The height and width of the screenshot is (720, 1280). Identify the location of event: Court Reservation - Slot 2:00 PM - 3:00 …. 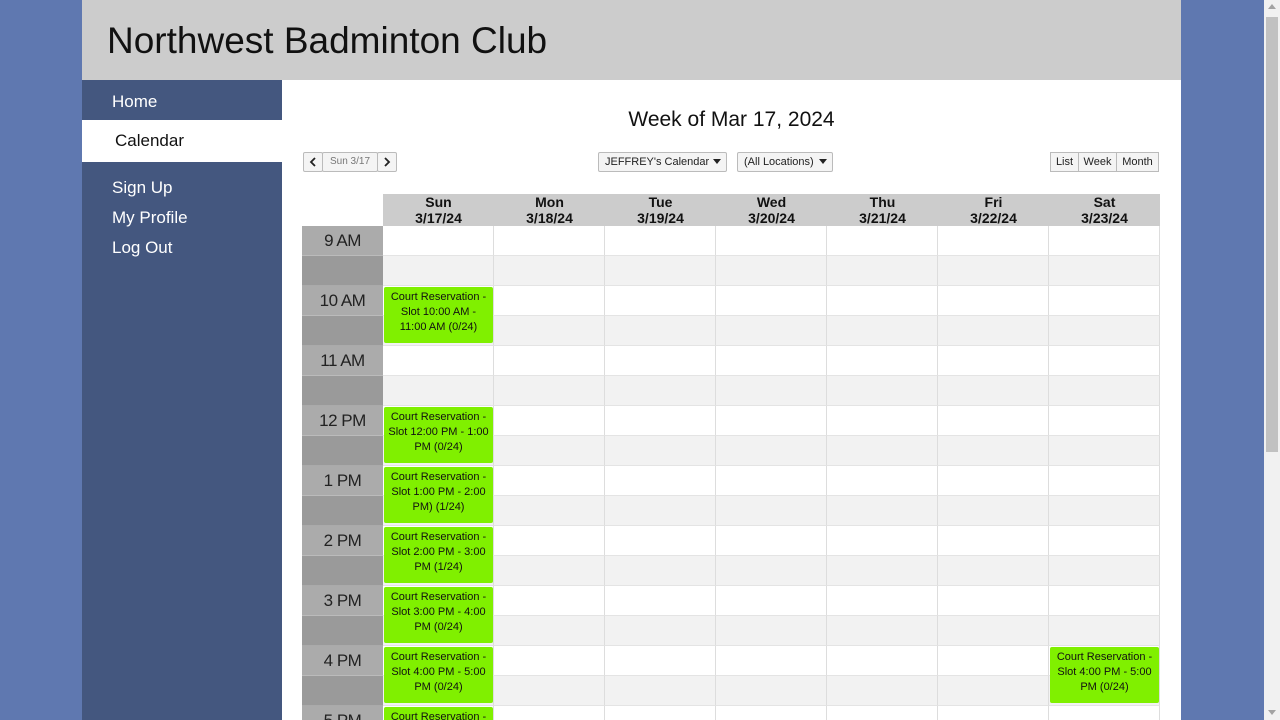
(438, 555).